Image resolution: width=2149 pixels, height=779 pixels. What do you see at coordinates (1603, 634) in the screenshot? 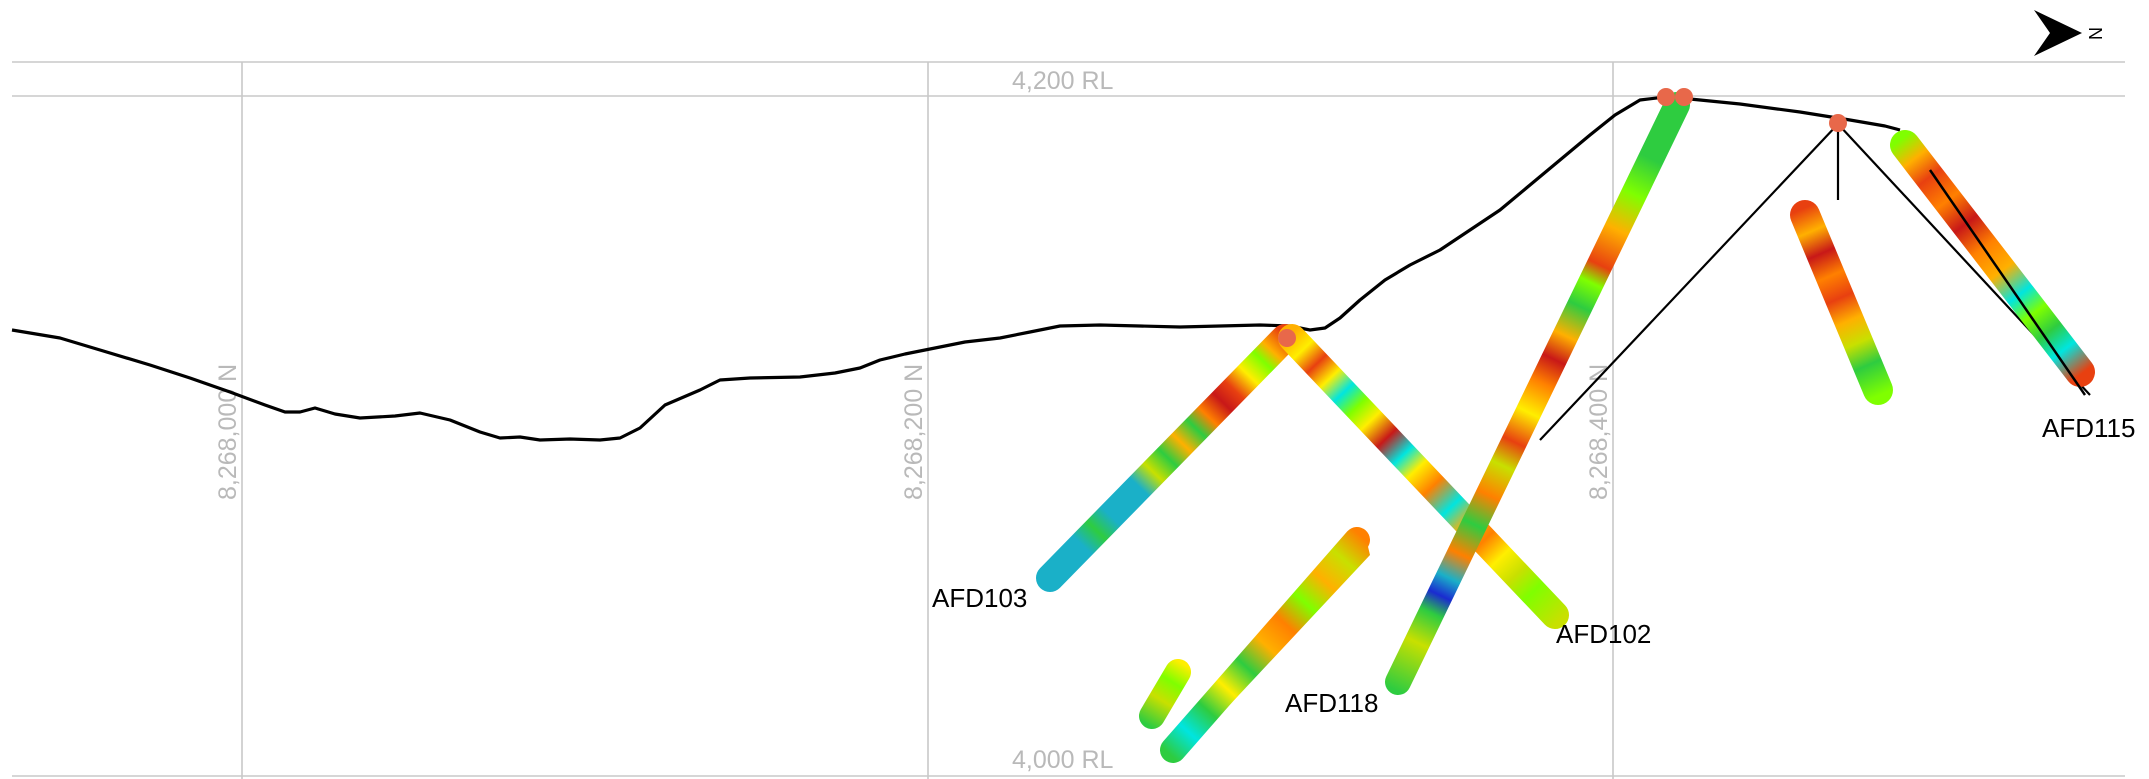
I see `drill-hole-label-afd102: AFD102` at bounding box center [1603, 634].